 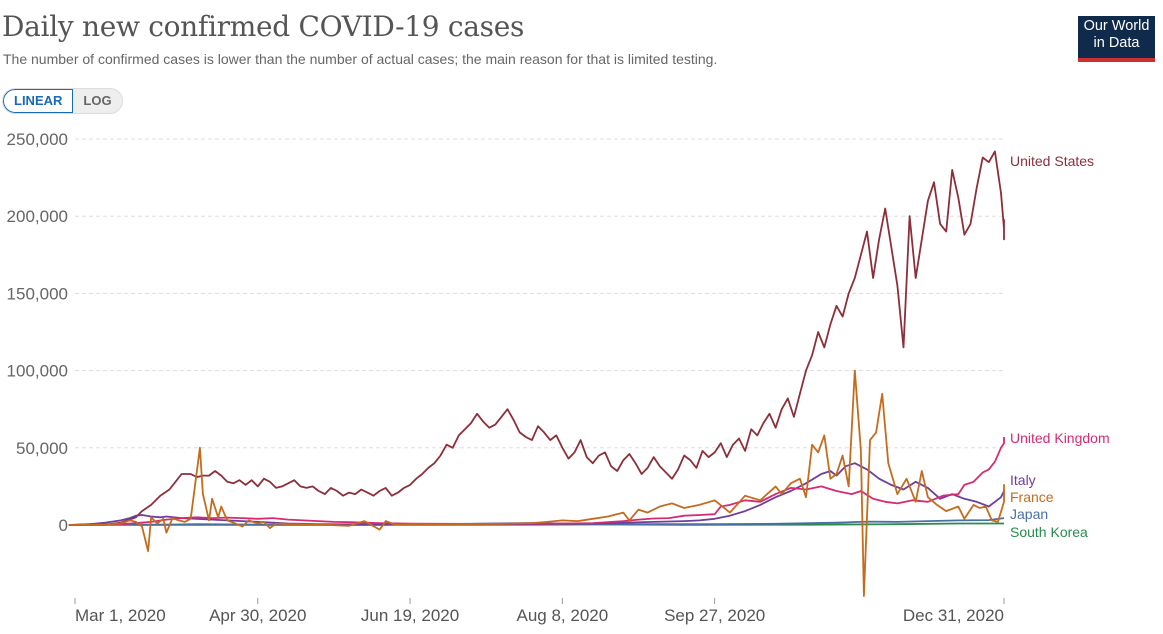 I want to click on y-tick-label: 250,000, so click(x=37, y=139).